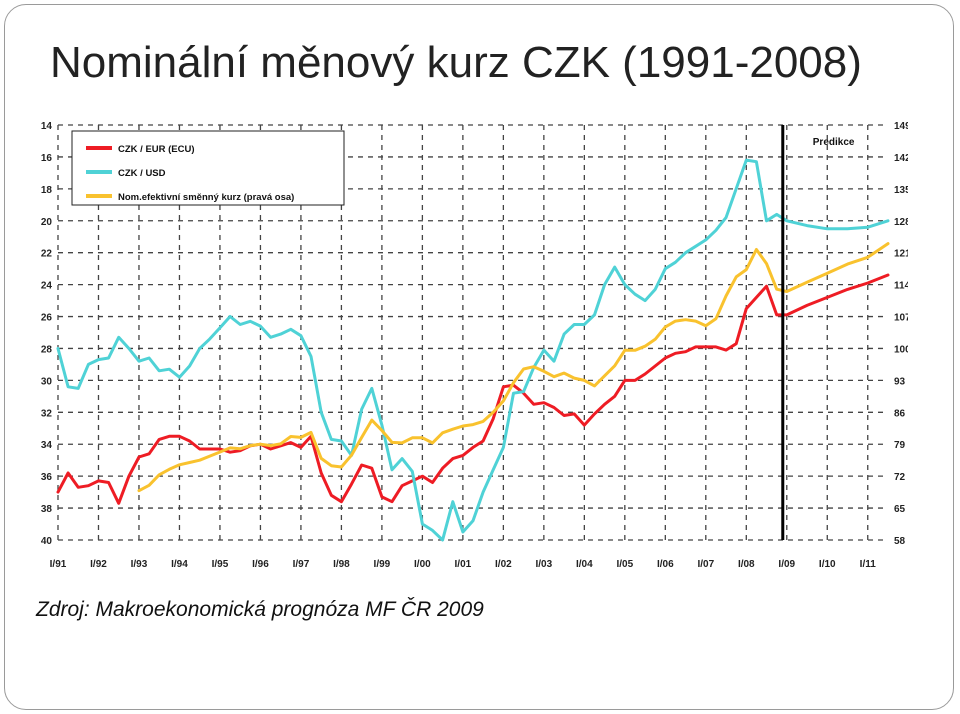  What do you see at coordinates (665, 564) in the screenshot?
I see `x-tick-label: I/06` at bounding box center [665, 564].